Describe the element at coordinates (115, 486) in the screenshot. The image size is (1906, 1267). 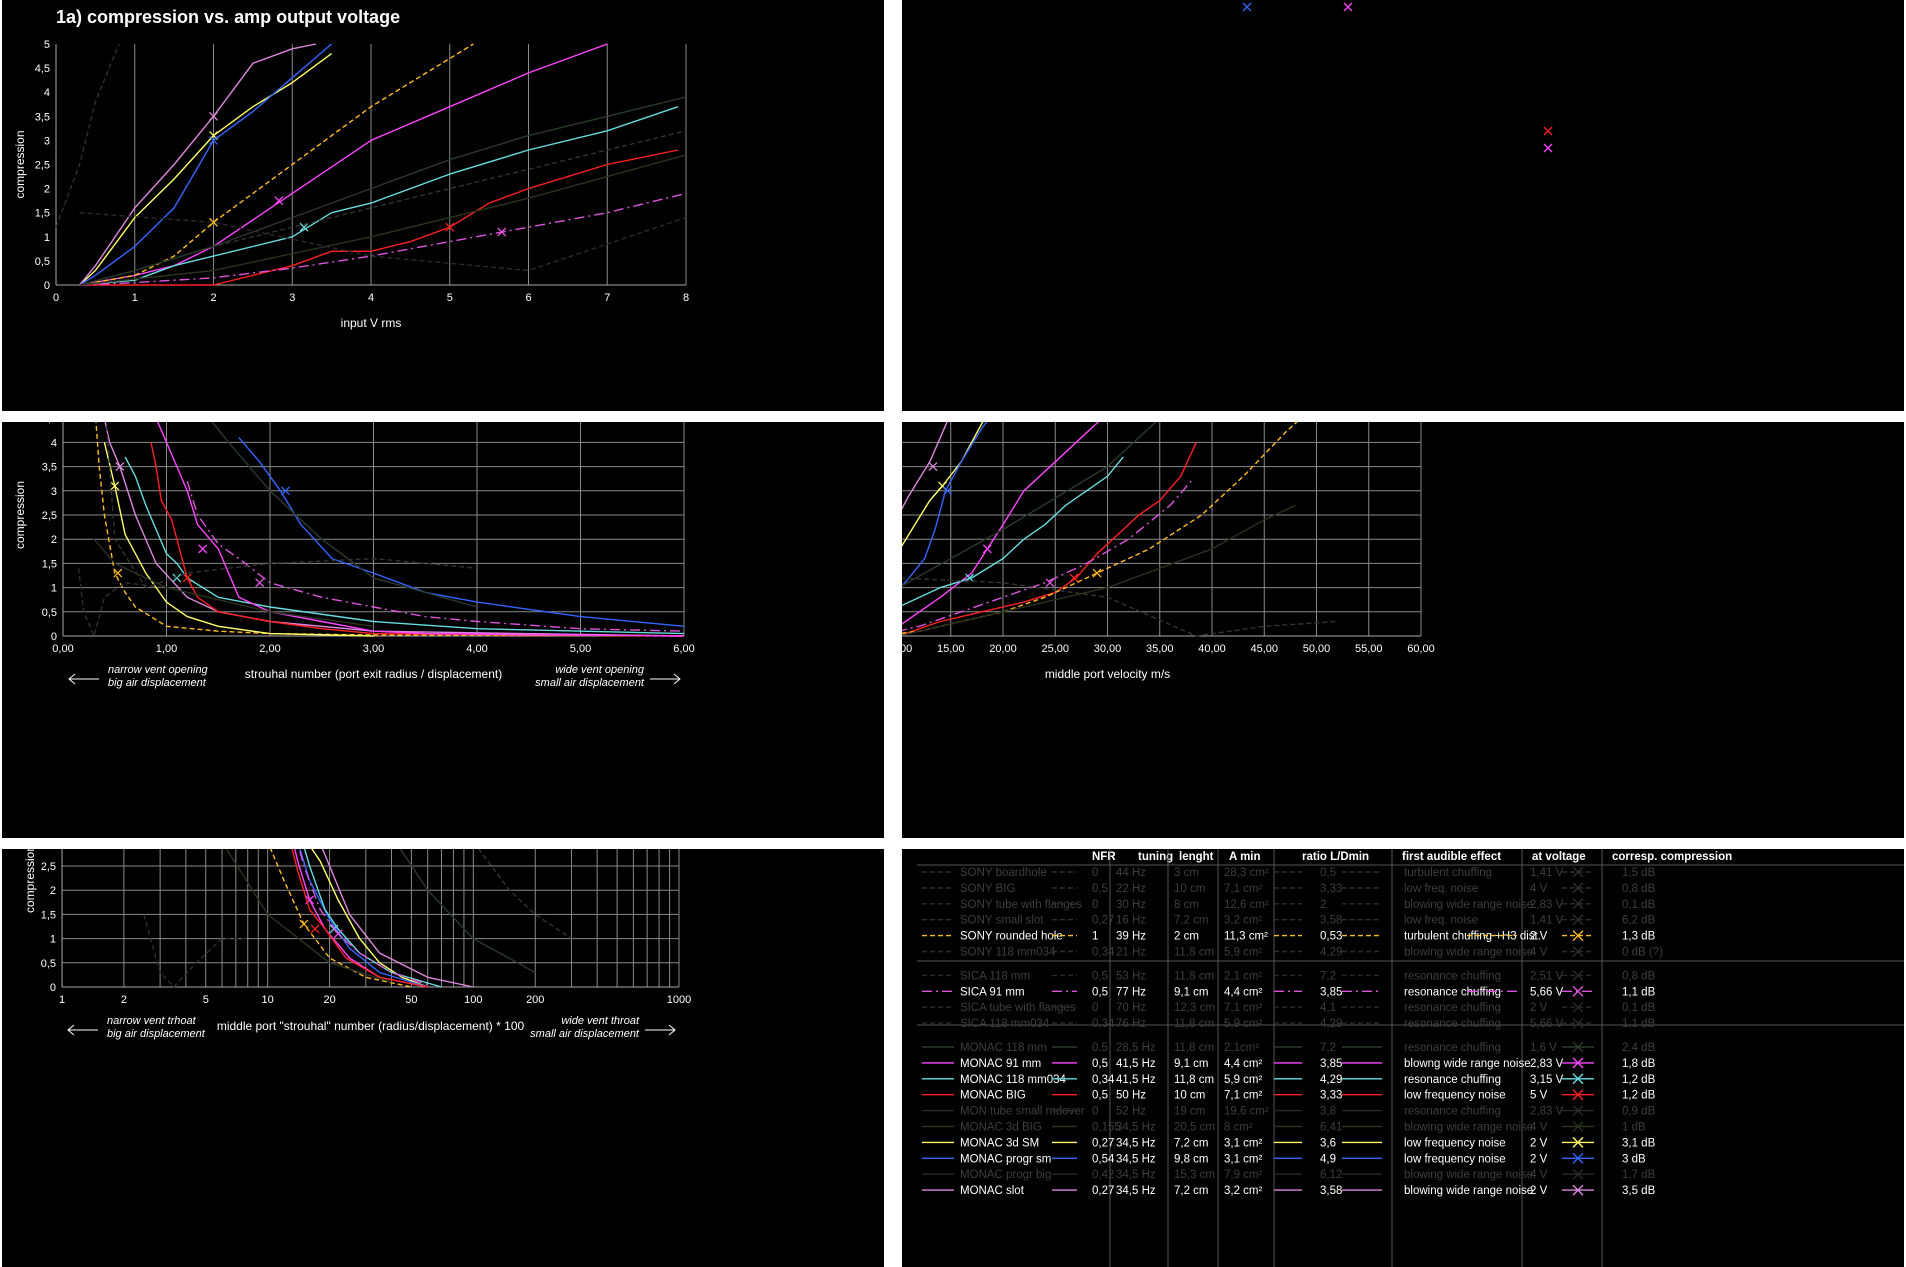
I see `series-marker-monac-3d-sm` at that location.